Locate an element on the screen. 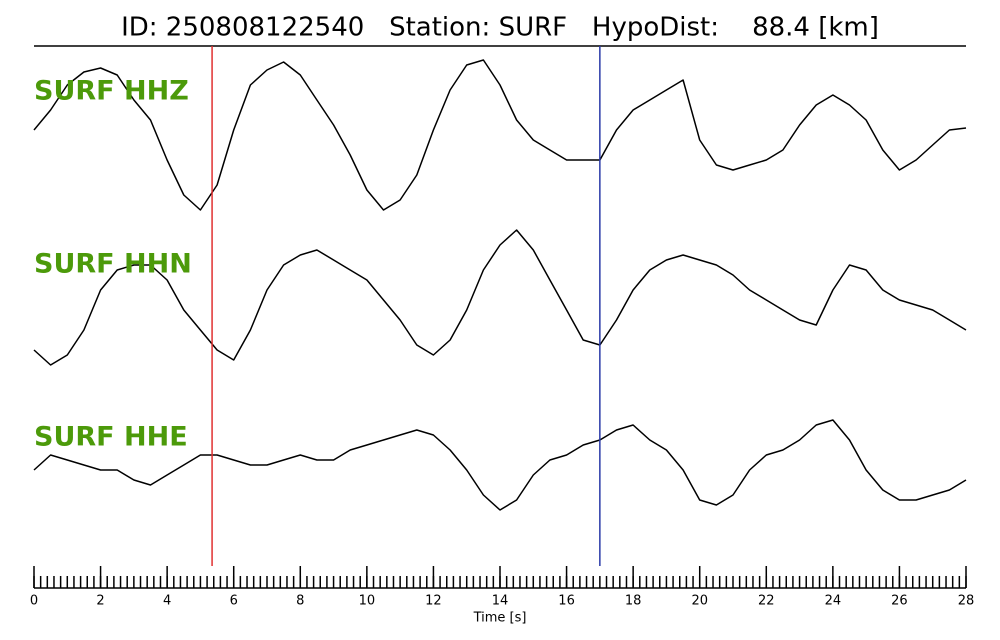 Image resolution: width=1000 pixels, height=640 pixels. x-tick-label: 4 is located at coordinates (167, 601).